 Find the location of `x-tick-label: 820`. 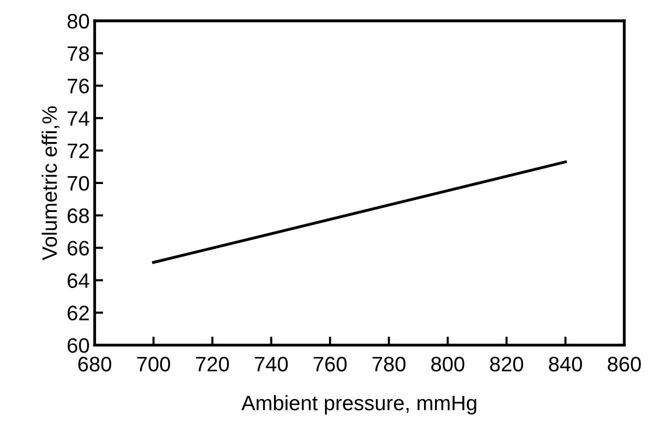

x-tick-label: 820 is located at coordinates (507, 364).